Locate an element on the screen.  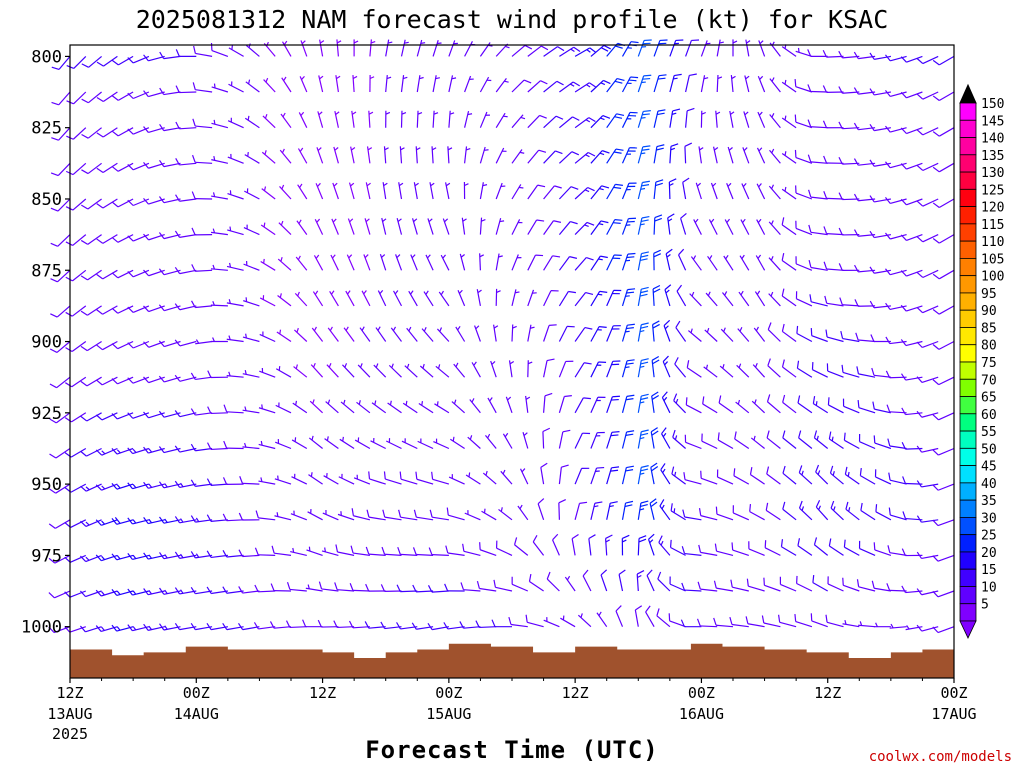
colorbar-label: 135 is located at coordinates (992, 156).